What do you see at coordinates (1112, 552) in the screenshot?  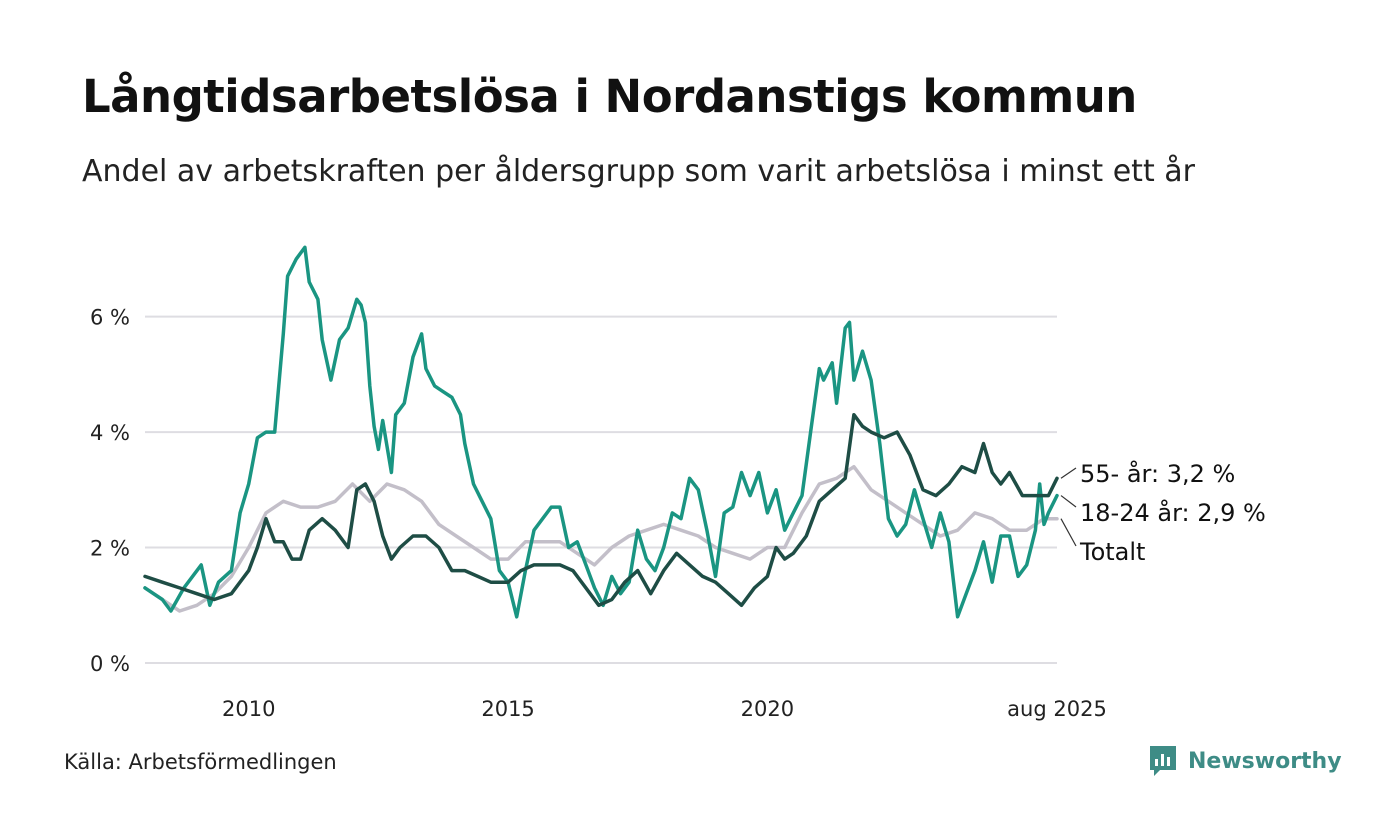 I see `series-end-label: Totalt` at bounding box center [1112, 552].